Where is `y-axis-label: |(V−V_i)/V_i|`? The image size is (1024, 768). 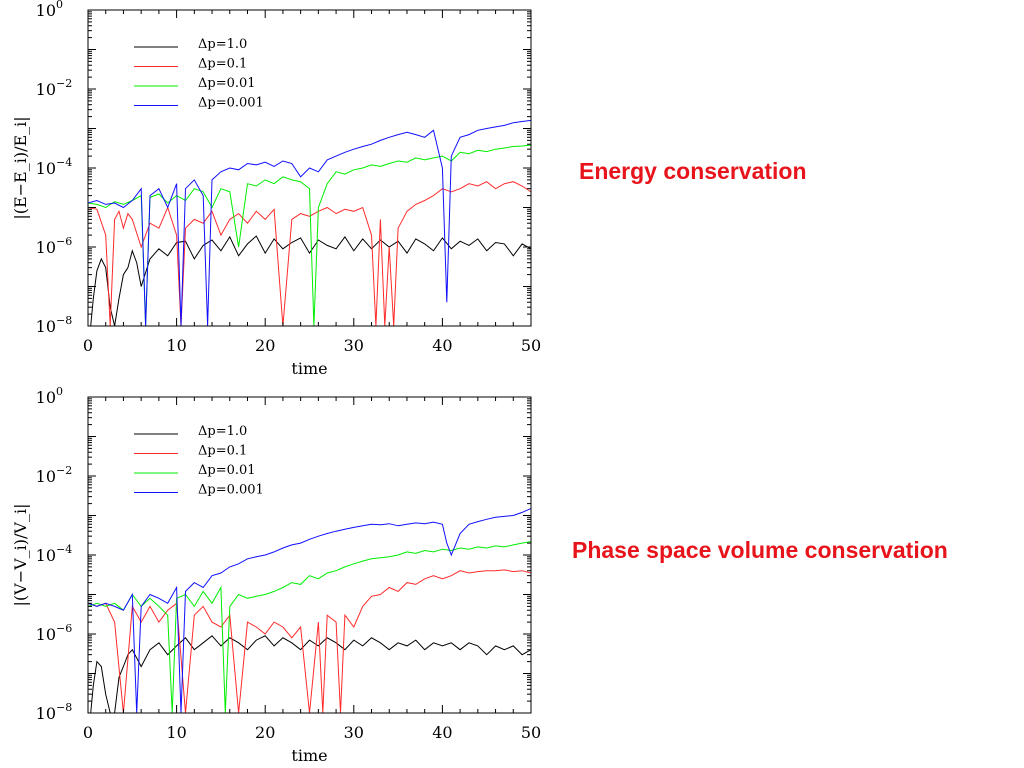 y-axis-label: |(V−V_i)/V_i| is located at coordinates (20, 555).